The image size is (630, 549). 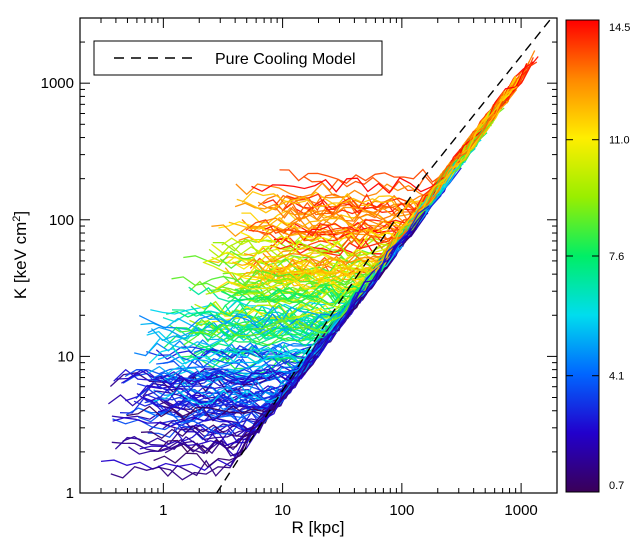 I want to click on y-tick-label: 100, so click(x=61, y=220).